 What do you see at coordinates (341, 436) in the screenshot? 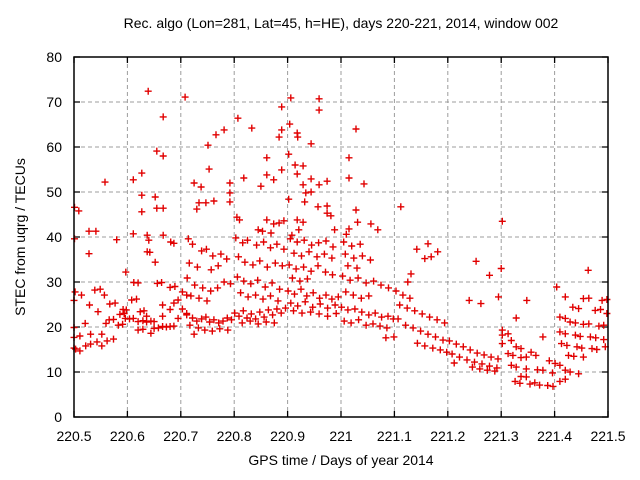
I see `x-tick-label: 221` at bounding box center [341, 436].